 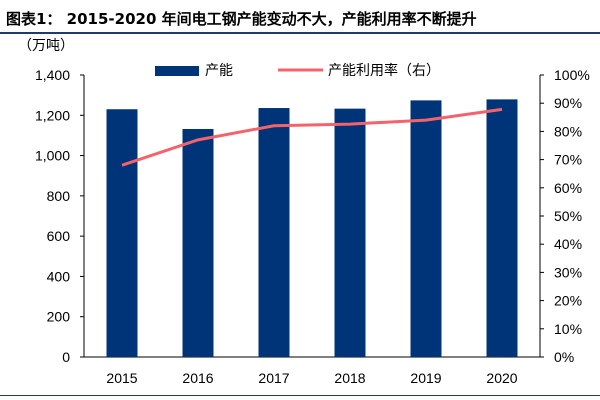 What do you see at coordinates (568, 272) in the screenshot?
I see `right-tick-label: 30%` at bounding box center [568, 272].